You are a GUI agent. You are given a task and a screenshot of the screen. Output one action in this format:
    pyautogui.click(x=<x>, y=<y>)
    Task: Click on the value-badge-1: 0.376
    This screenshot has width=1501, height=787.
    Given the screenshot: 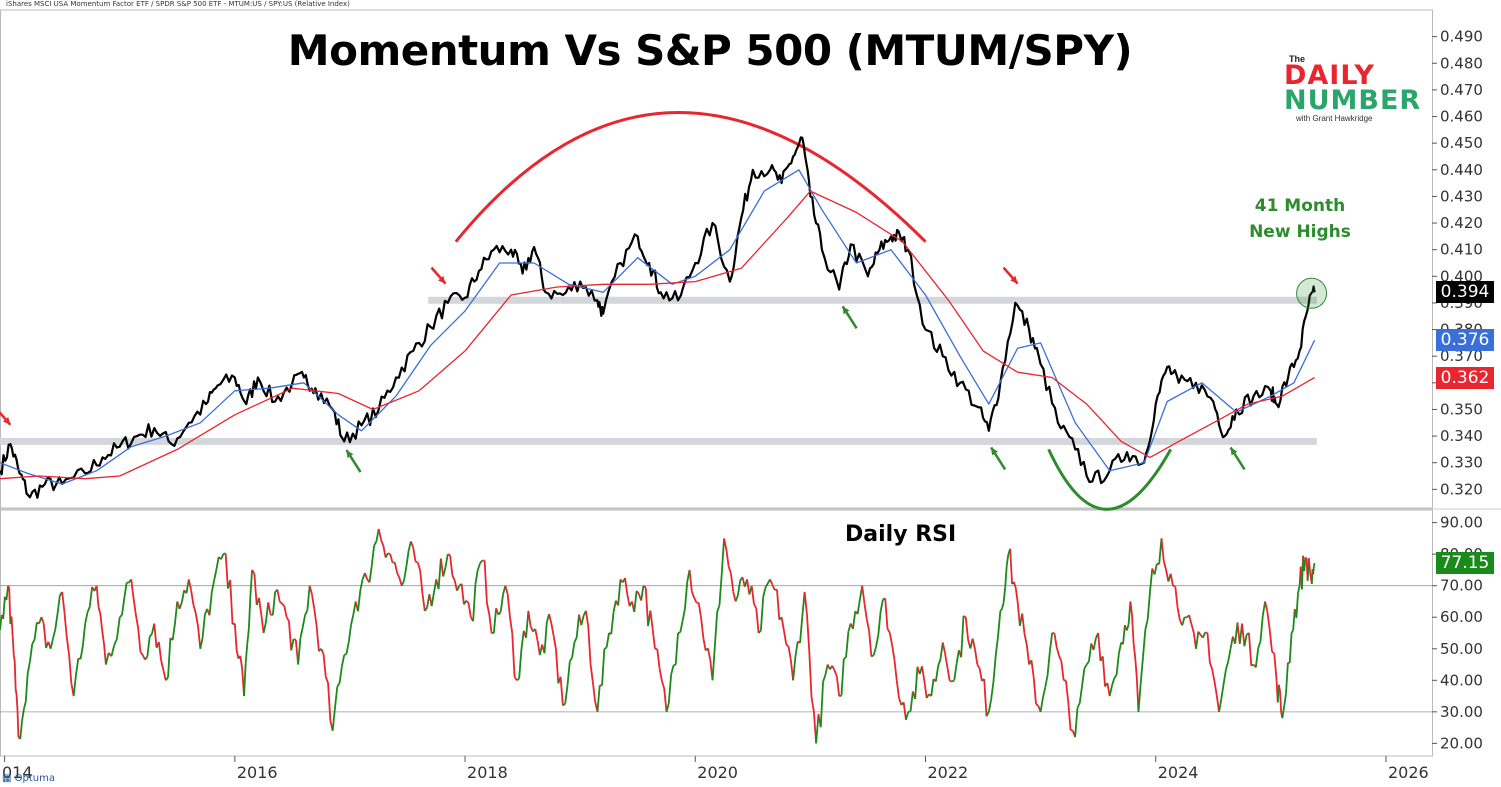 What is the action you would take?
    pyautogui.click(x=1465, y=340)
    